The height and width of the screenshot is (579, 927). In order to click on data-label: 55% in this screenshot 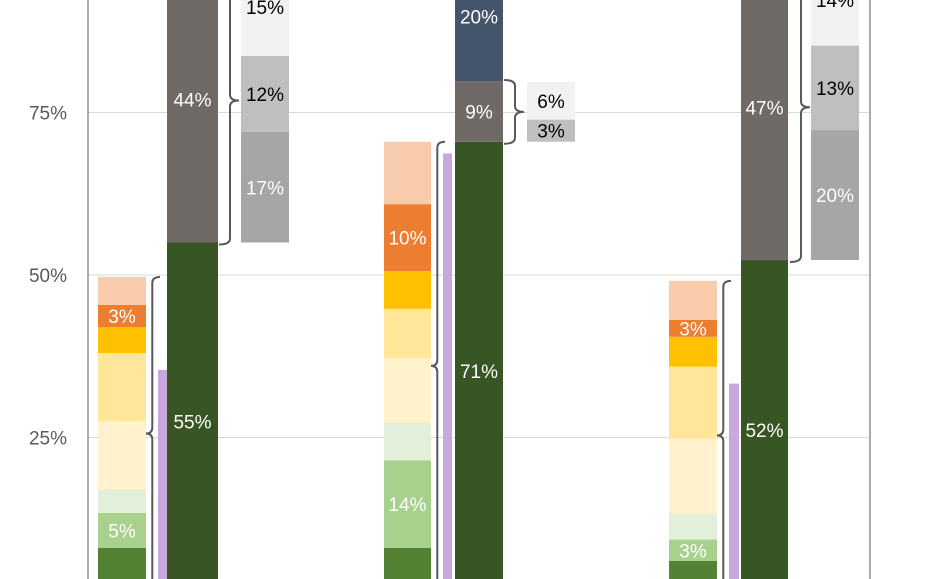, I will do `click(192, 422)`.